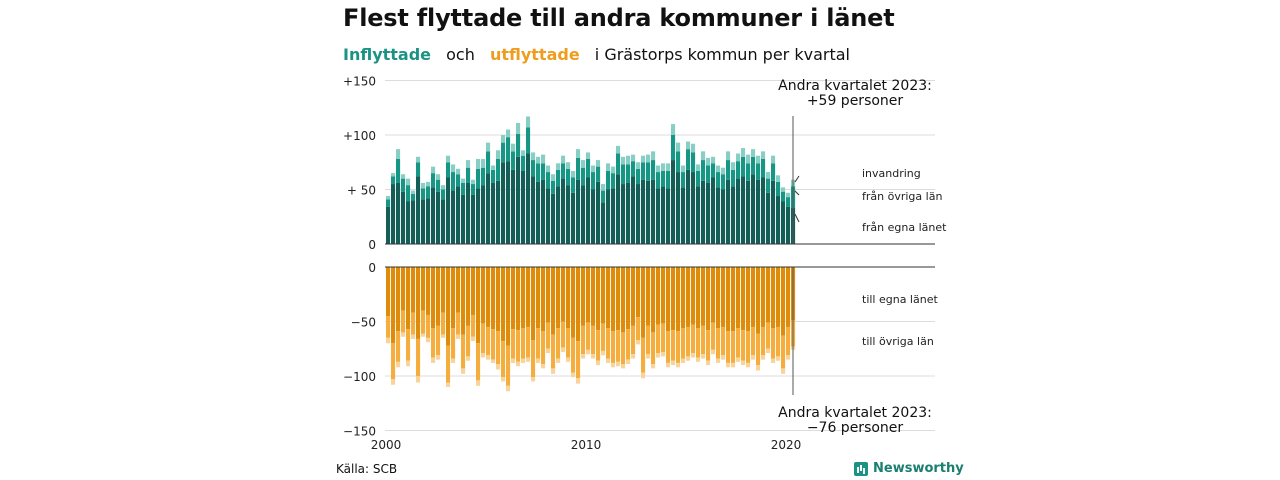  I want to click on y-tick-bottom: −50, so click(363, 323).